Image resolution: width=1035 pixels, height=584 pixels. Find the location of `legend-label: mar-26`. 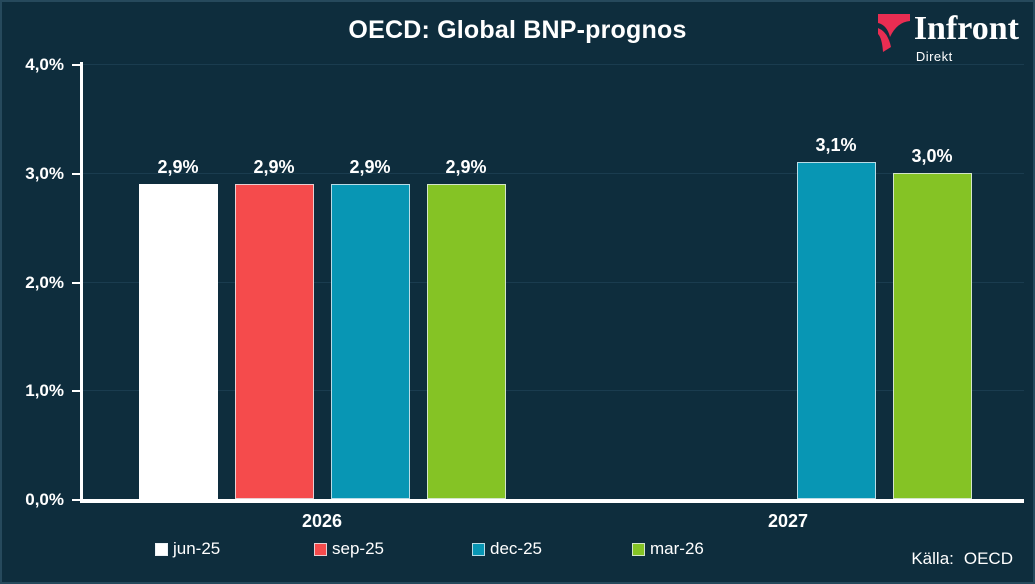

legend-label: mar-26 is located at coordinates (677, 548).